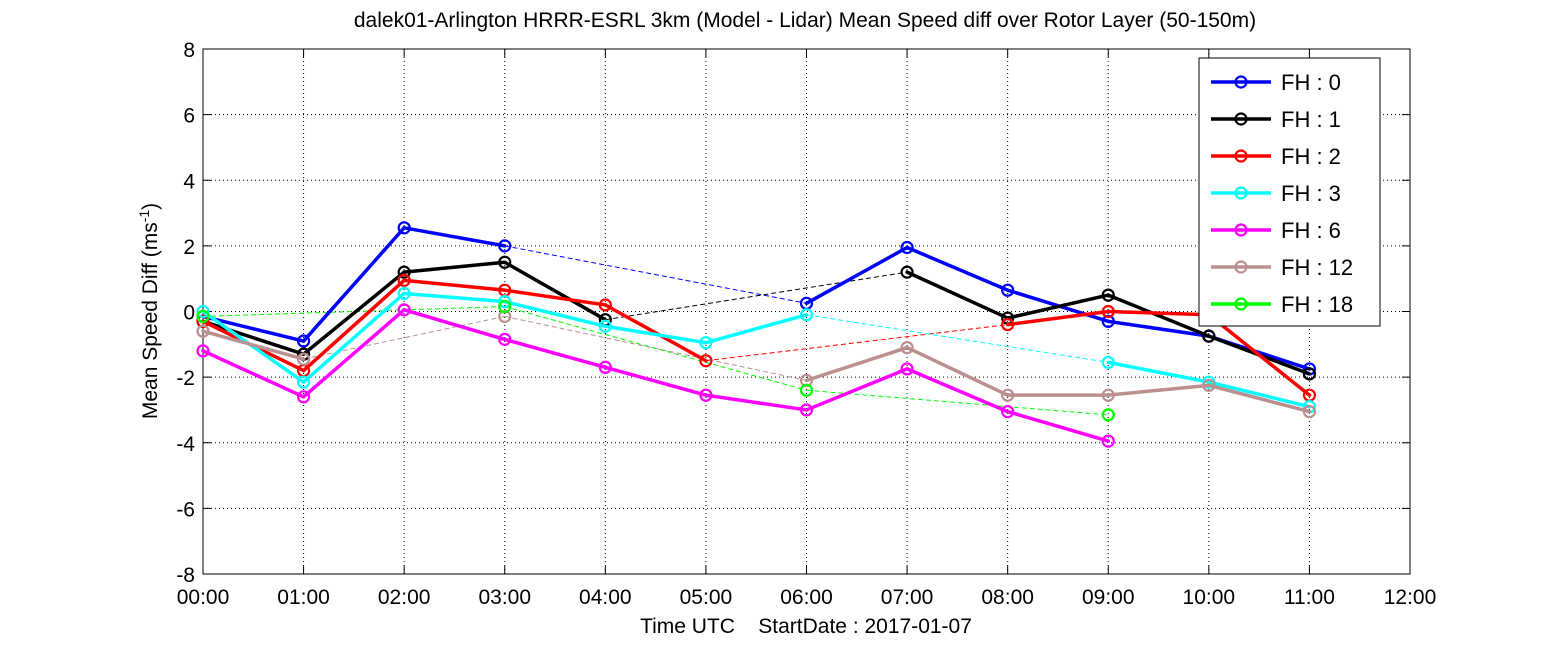  Describe the element at coordinates (189, 181) in the screenshot. I see `y-tick-label: 4` at that location.